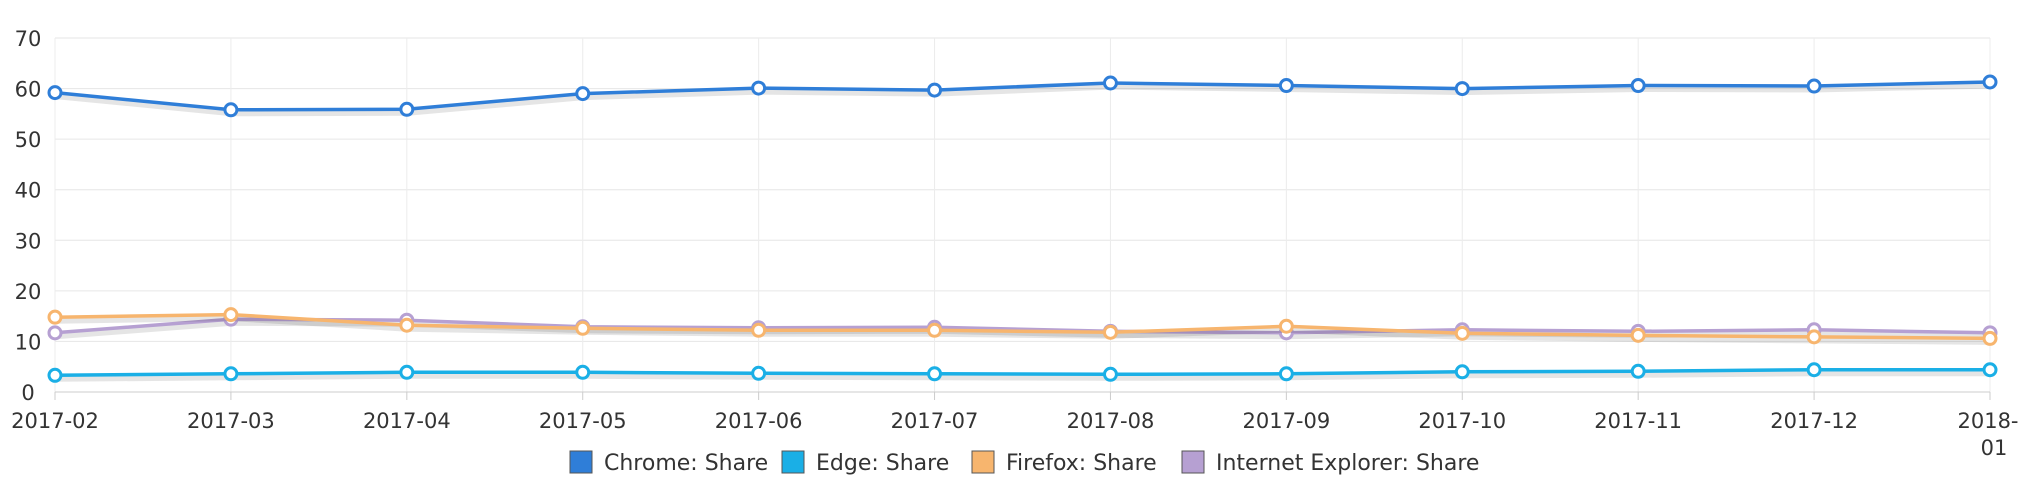 This screenshot has height=500, width=2028. I want to click on x-tick-label: 2017-02, so click(55, 421).